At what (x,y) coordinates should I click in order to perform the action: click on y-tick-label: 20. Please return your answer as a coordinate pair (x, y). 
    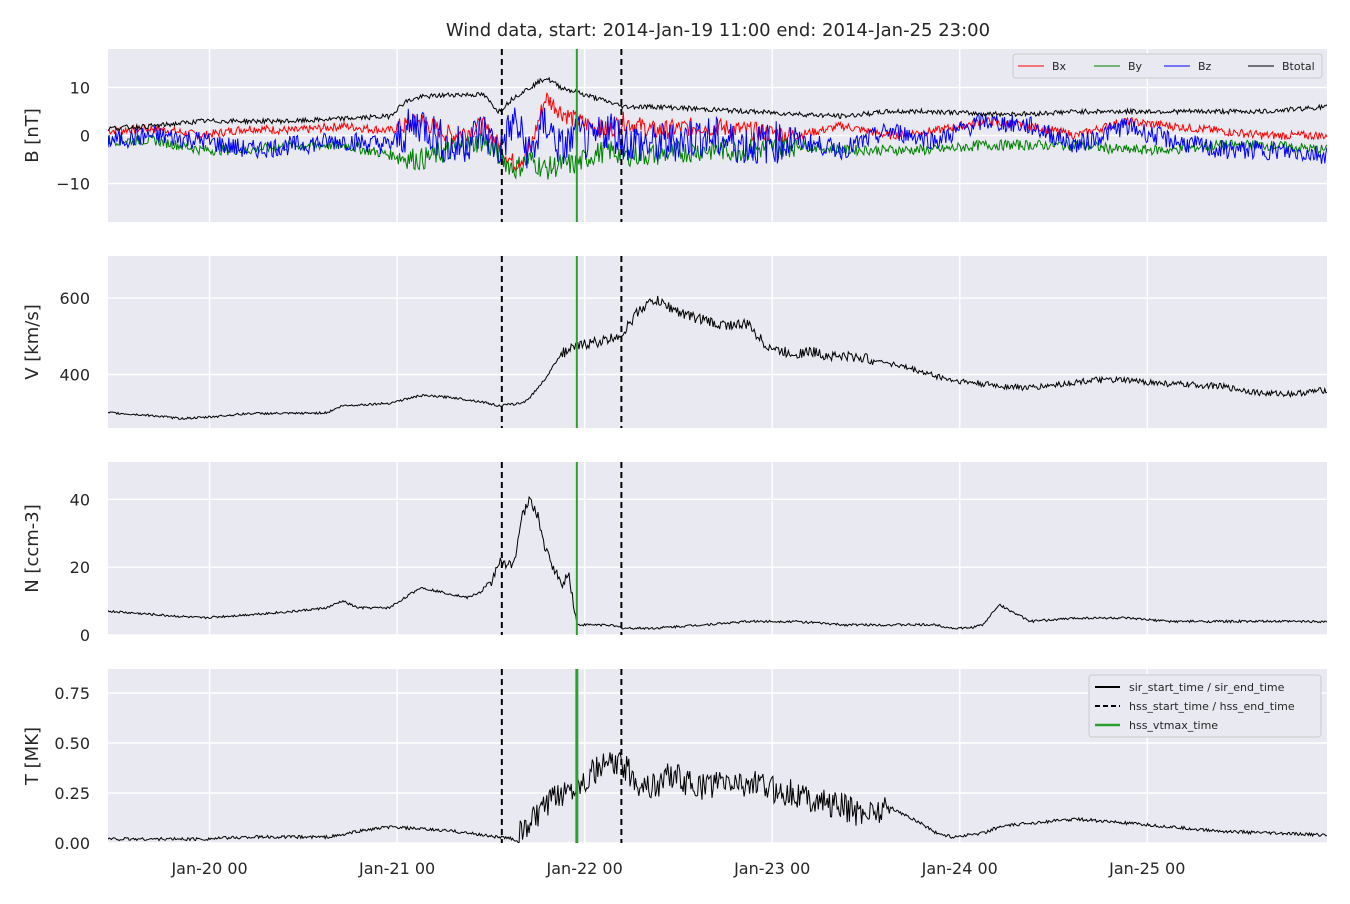
    Looking at the image, I should click on (80, 567).